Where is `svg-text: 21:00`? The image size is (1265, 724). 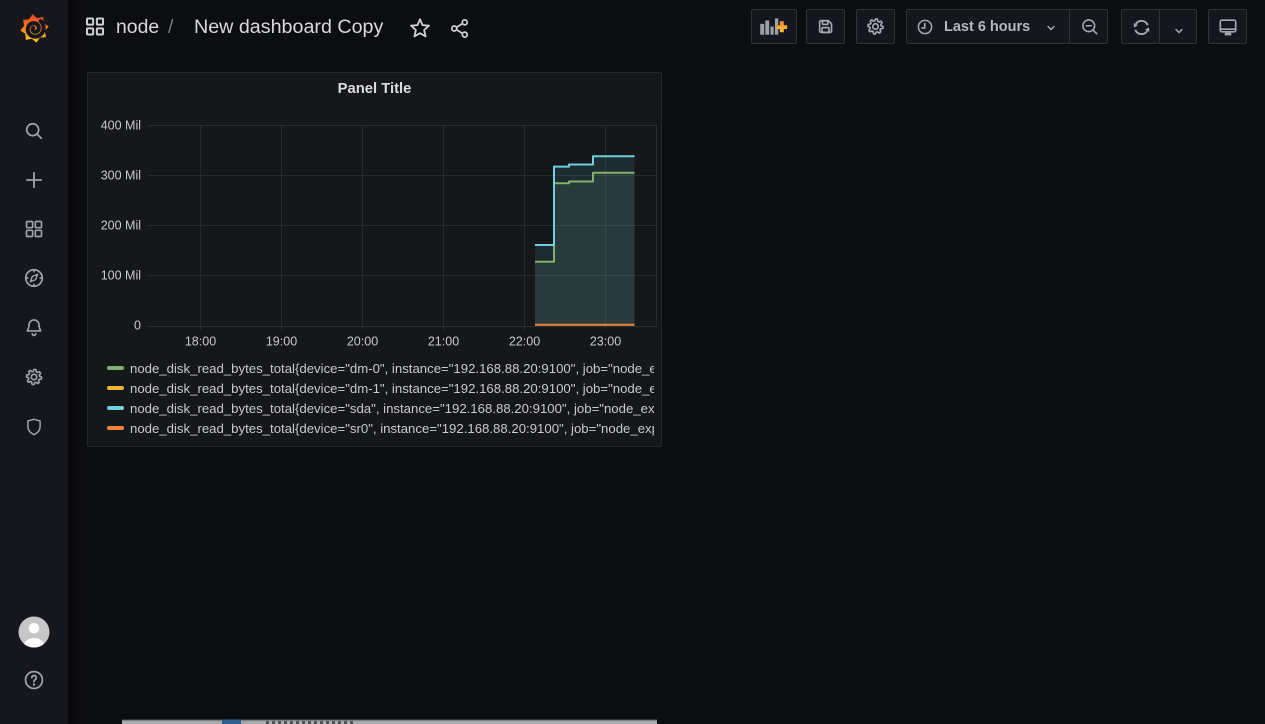
svg-text: 21:00 is located at coordinates (443, 342).